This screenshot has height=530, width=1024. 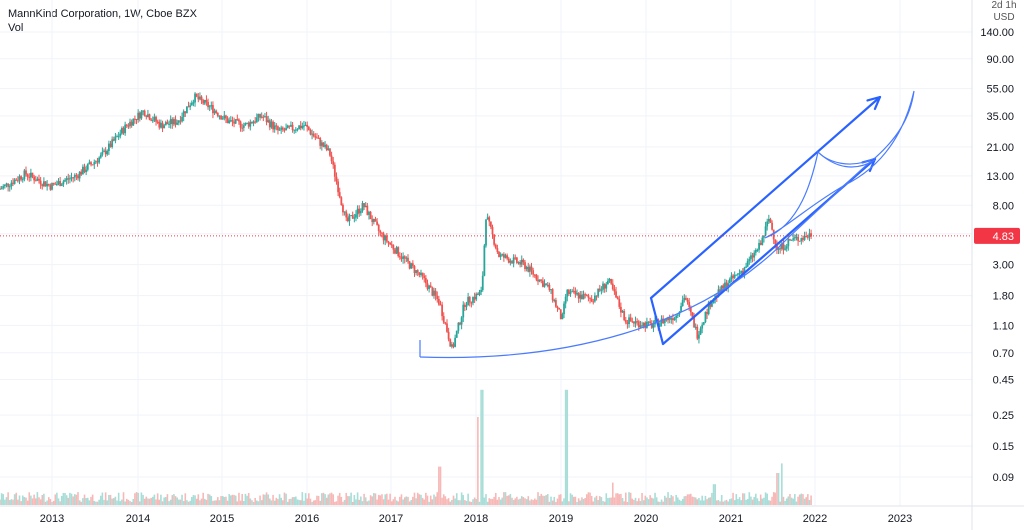 What do you see at coordinates (1004, 12) in the screenshot?
I see `currency-indicator: 2d 1h USD` at bounding box center [1004, 12].